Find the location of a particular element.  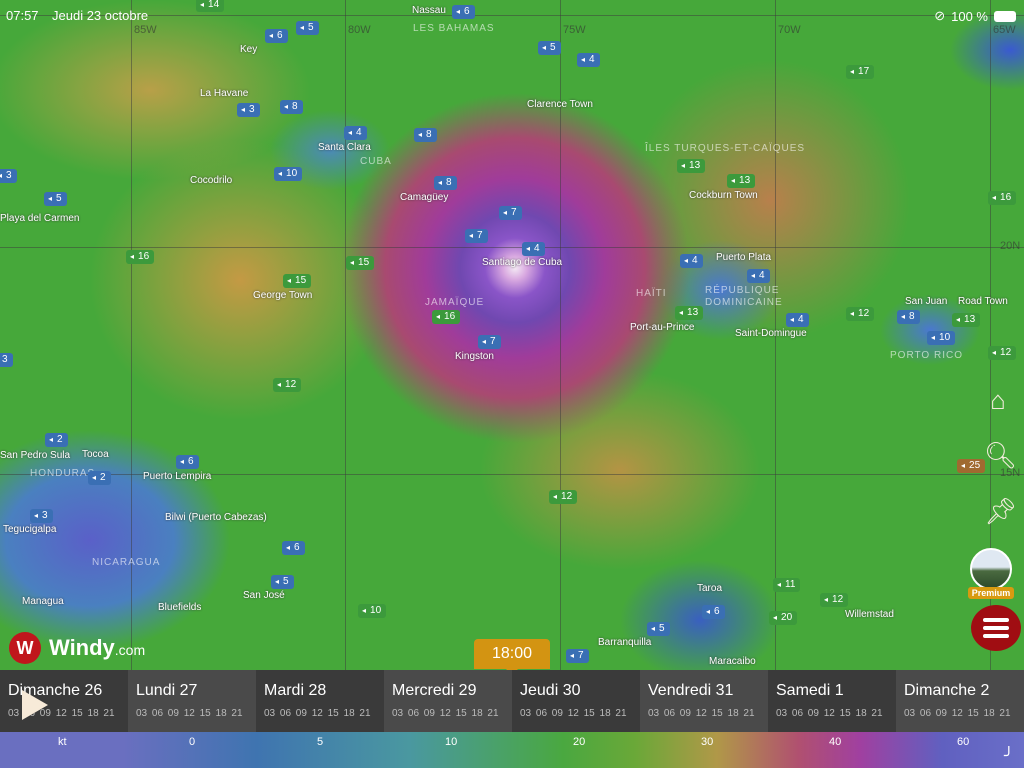

grid-label-lat: 20N is located at coordinates (1010, 246).